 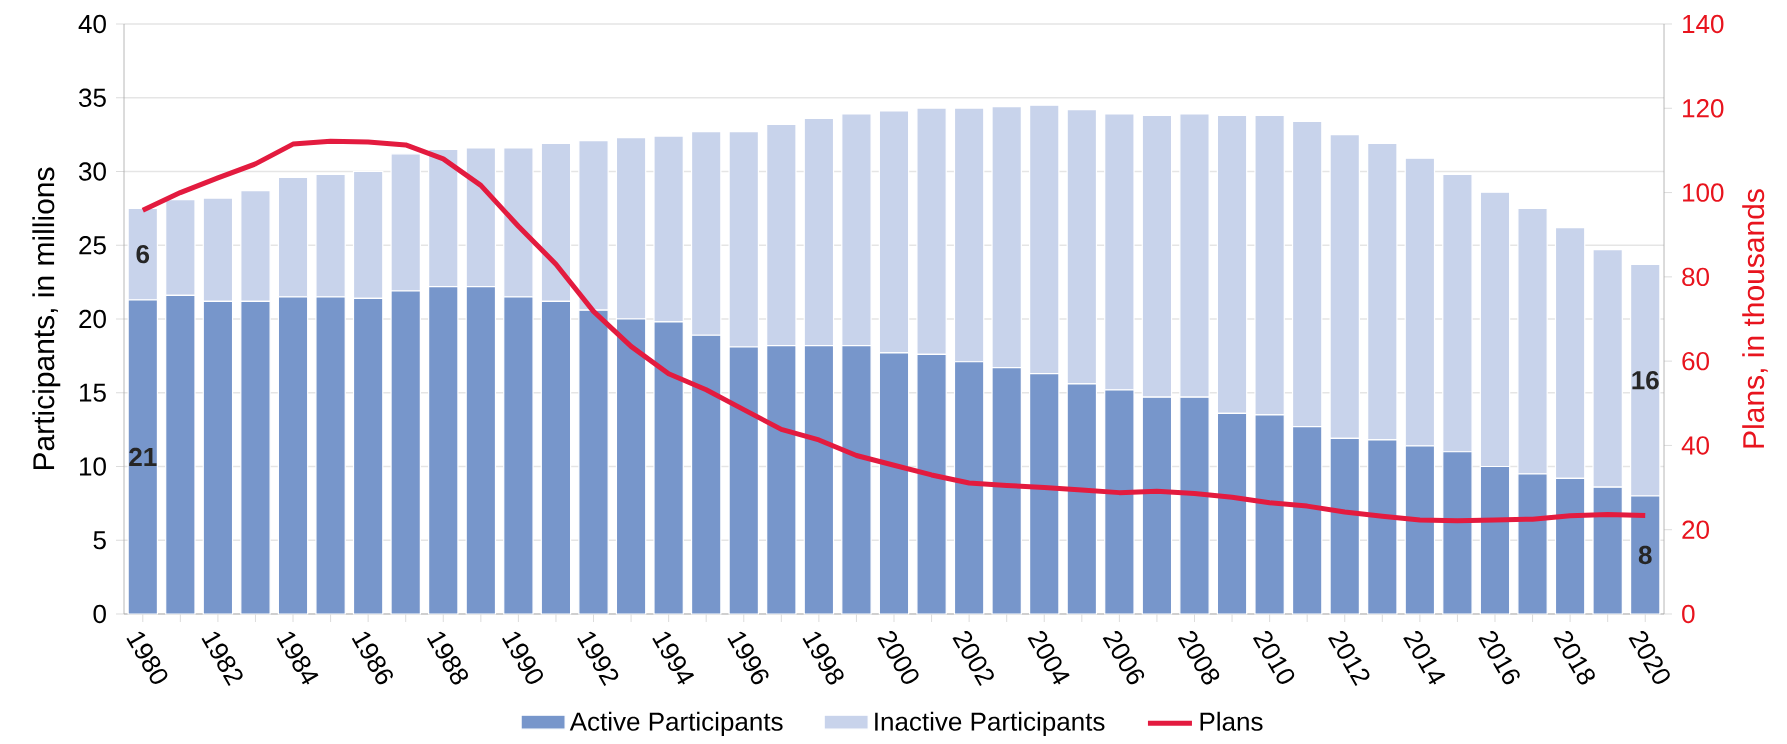 I want to click on y2-tick-label: 80, so click(x=1695, y=277).